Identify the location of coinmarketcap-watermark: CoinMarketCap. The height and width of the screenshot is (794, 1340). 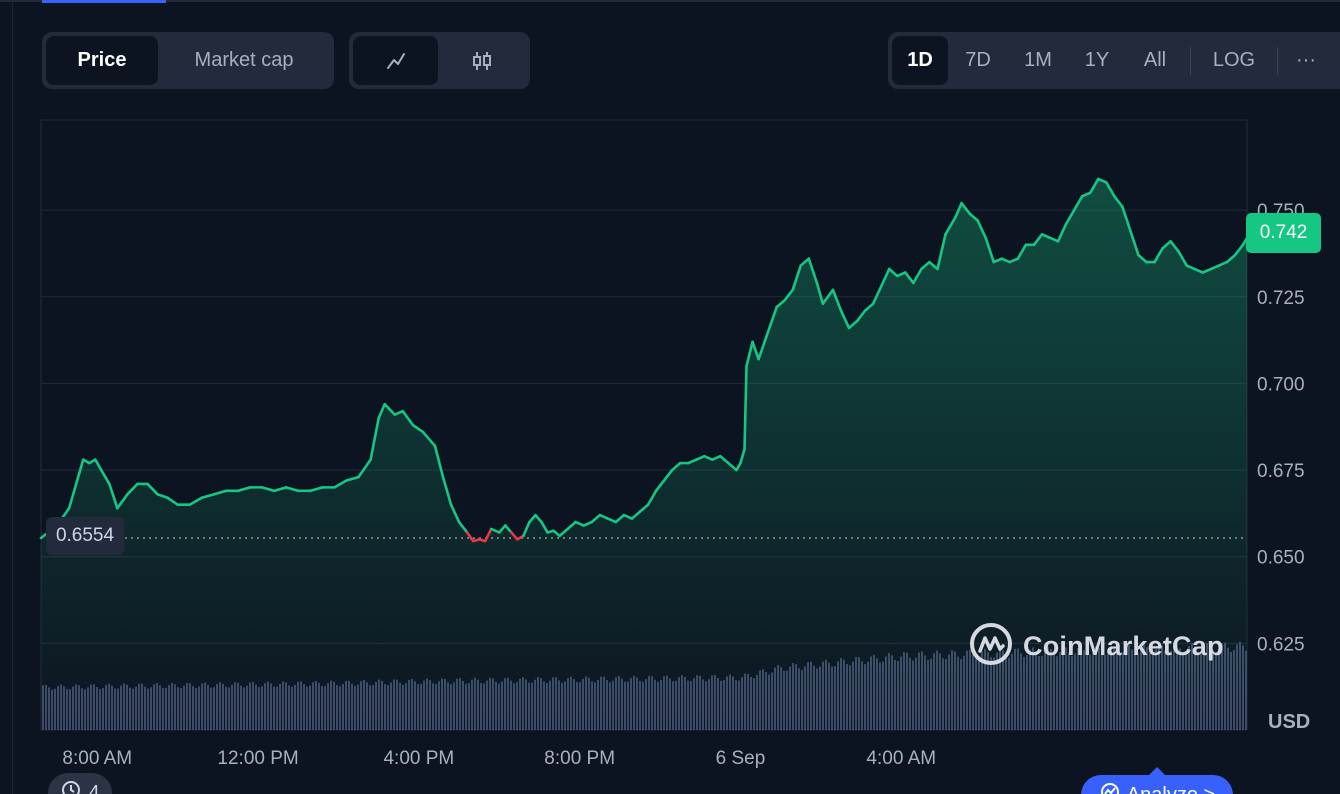
(1096, 646).